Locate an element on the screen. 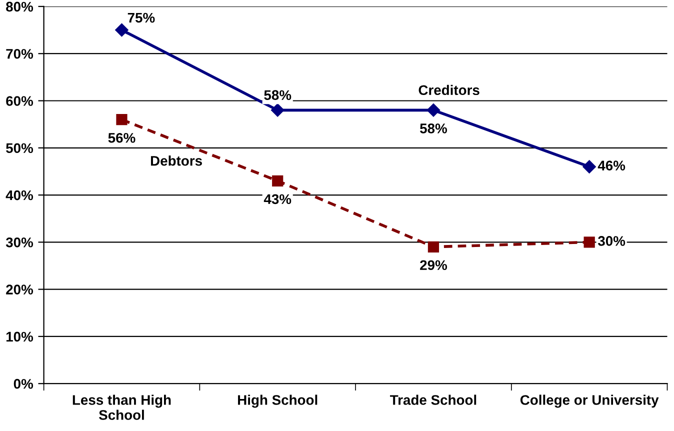 This screenshot has height=431, width=674. y-tick-label: 70% is located at coordinates (20, 53).